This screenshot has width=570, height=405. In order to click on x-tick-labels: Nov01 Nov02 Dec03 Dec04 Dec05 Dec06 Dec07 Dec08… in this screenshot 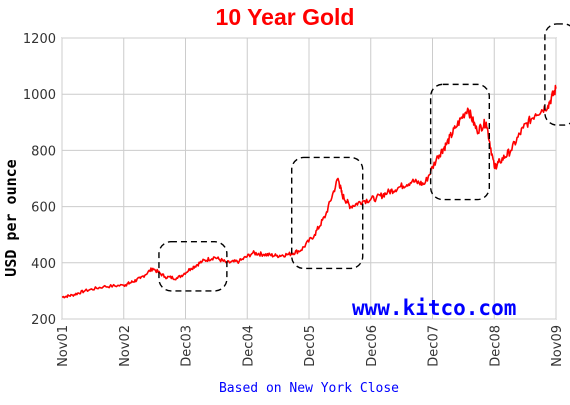, I will do `click(310, 346)`.